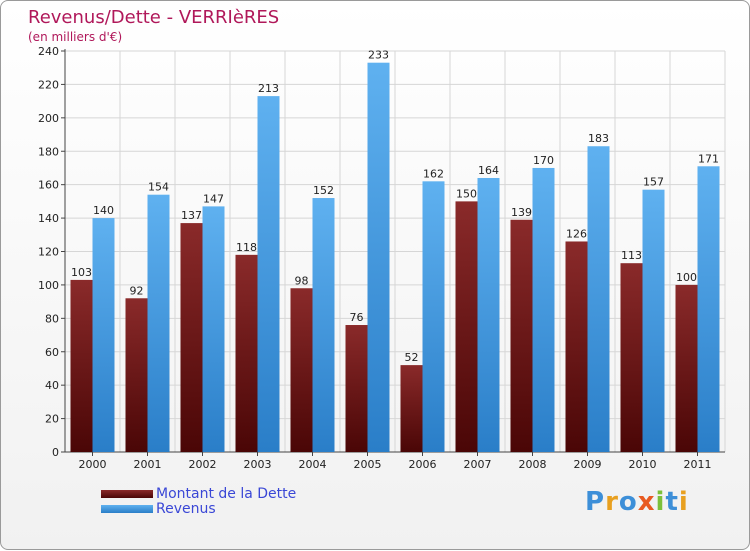 The height and width of the screenshot is (551, 750). I want to click on data-label-dette: 118, so click(246, 247).